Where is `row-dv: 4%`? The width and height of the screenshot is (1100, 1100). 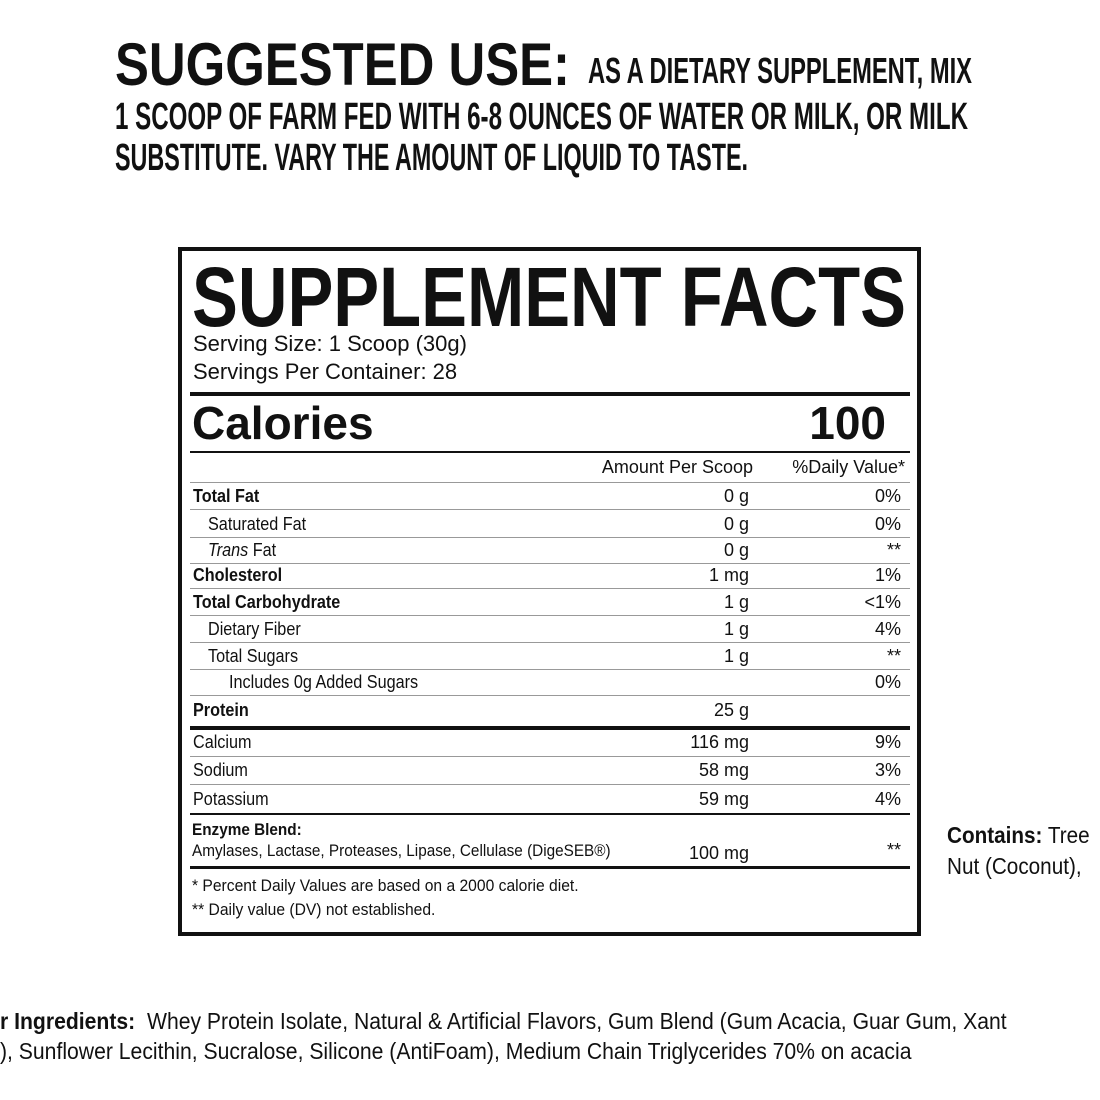 row-dv: 4% is located at coordinates (887, 629).